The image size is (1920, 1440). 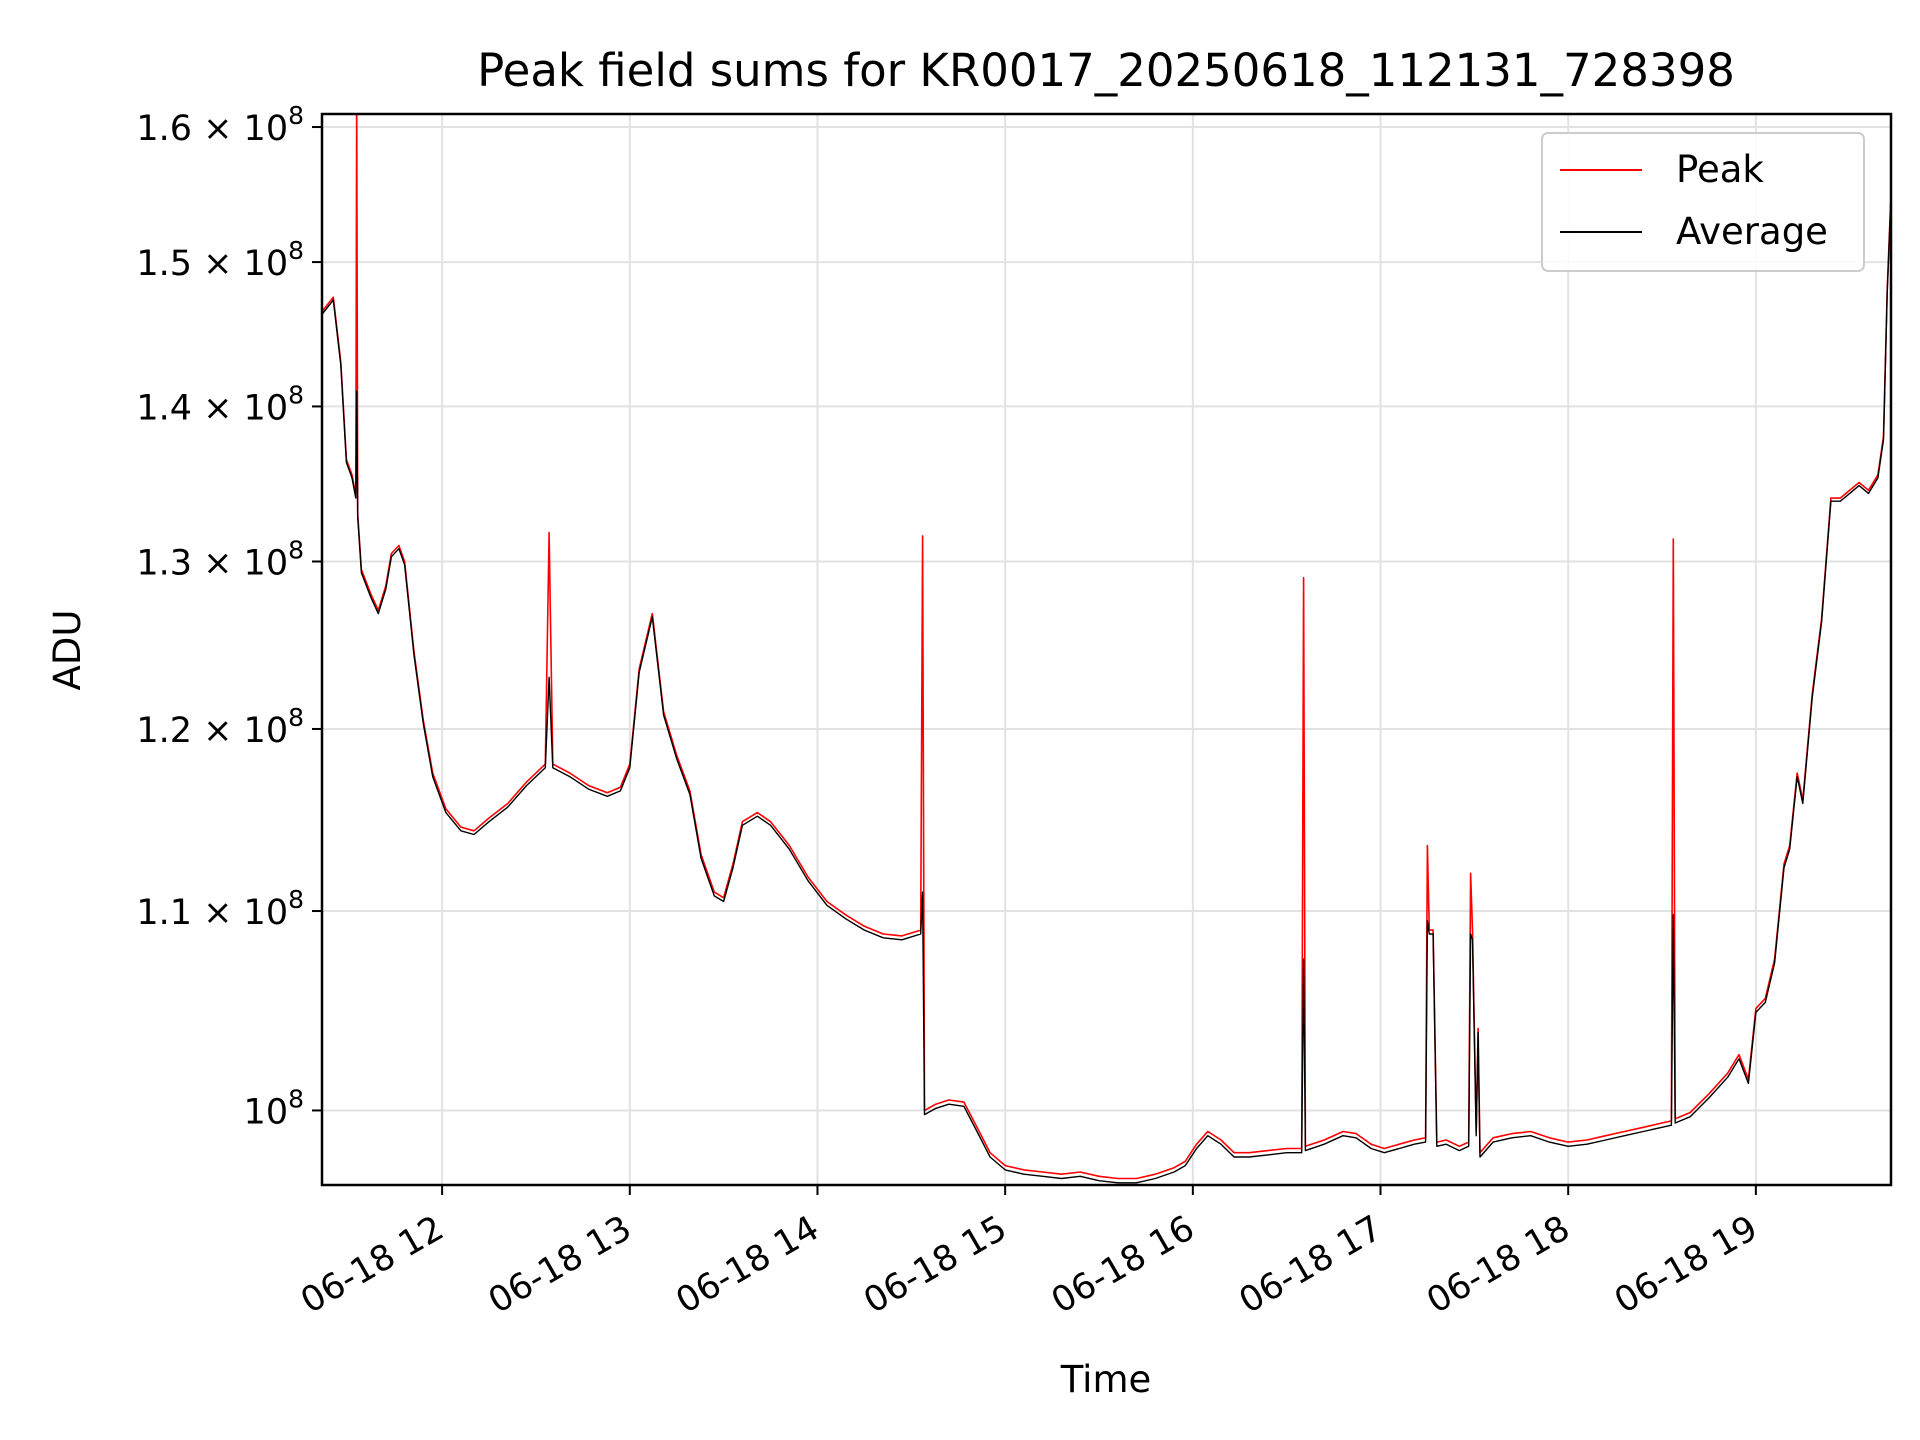 What do you see at coordinates (1752, 231) in the screenshot?
I see `legend-label-average: Average` at bounding box center [1752, 231].